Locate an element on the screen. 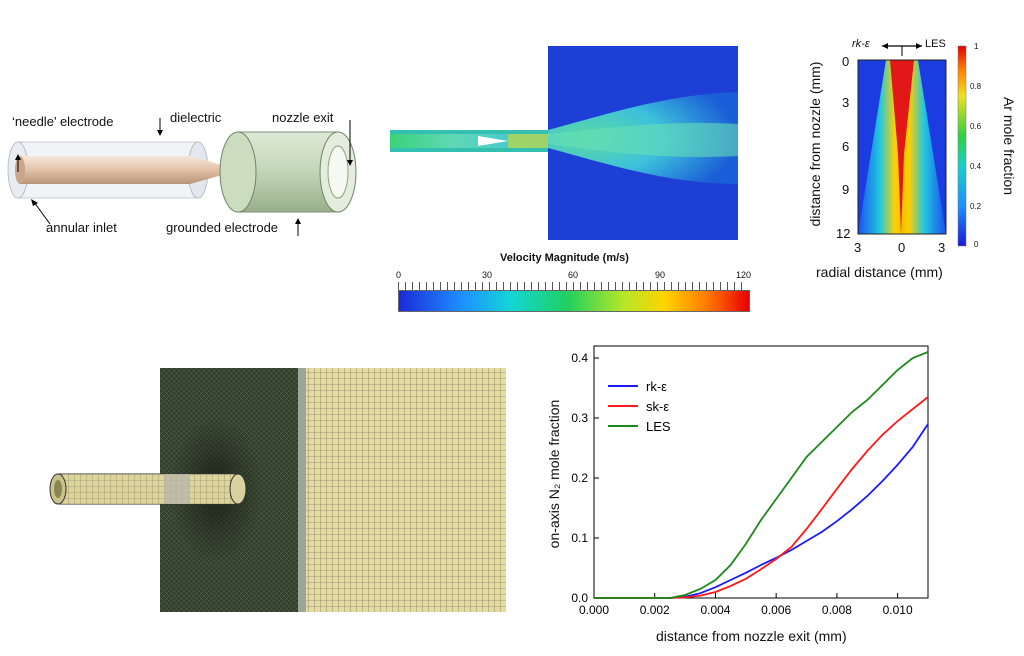  x-tick-label: 0.004 is located at coordinates (715, 610).